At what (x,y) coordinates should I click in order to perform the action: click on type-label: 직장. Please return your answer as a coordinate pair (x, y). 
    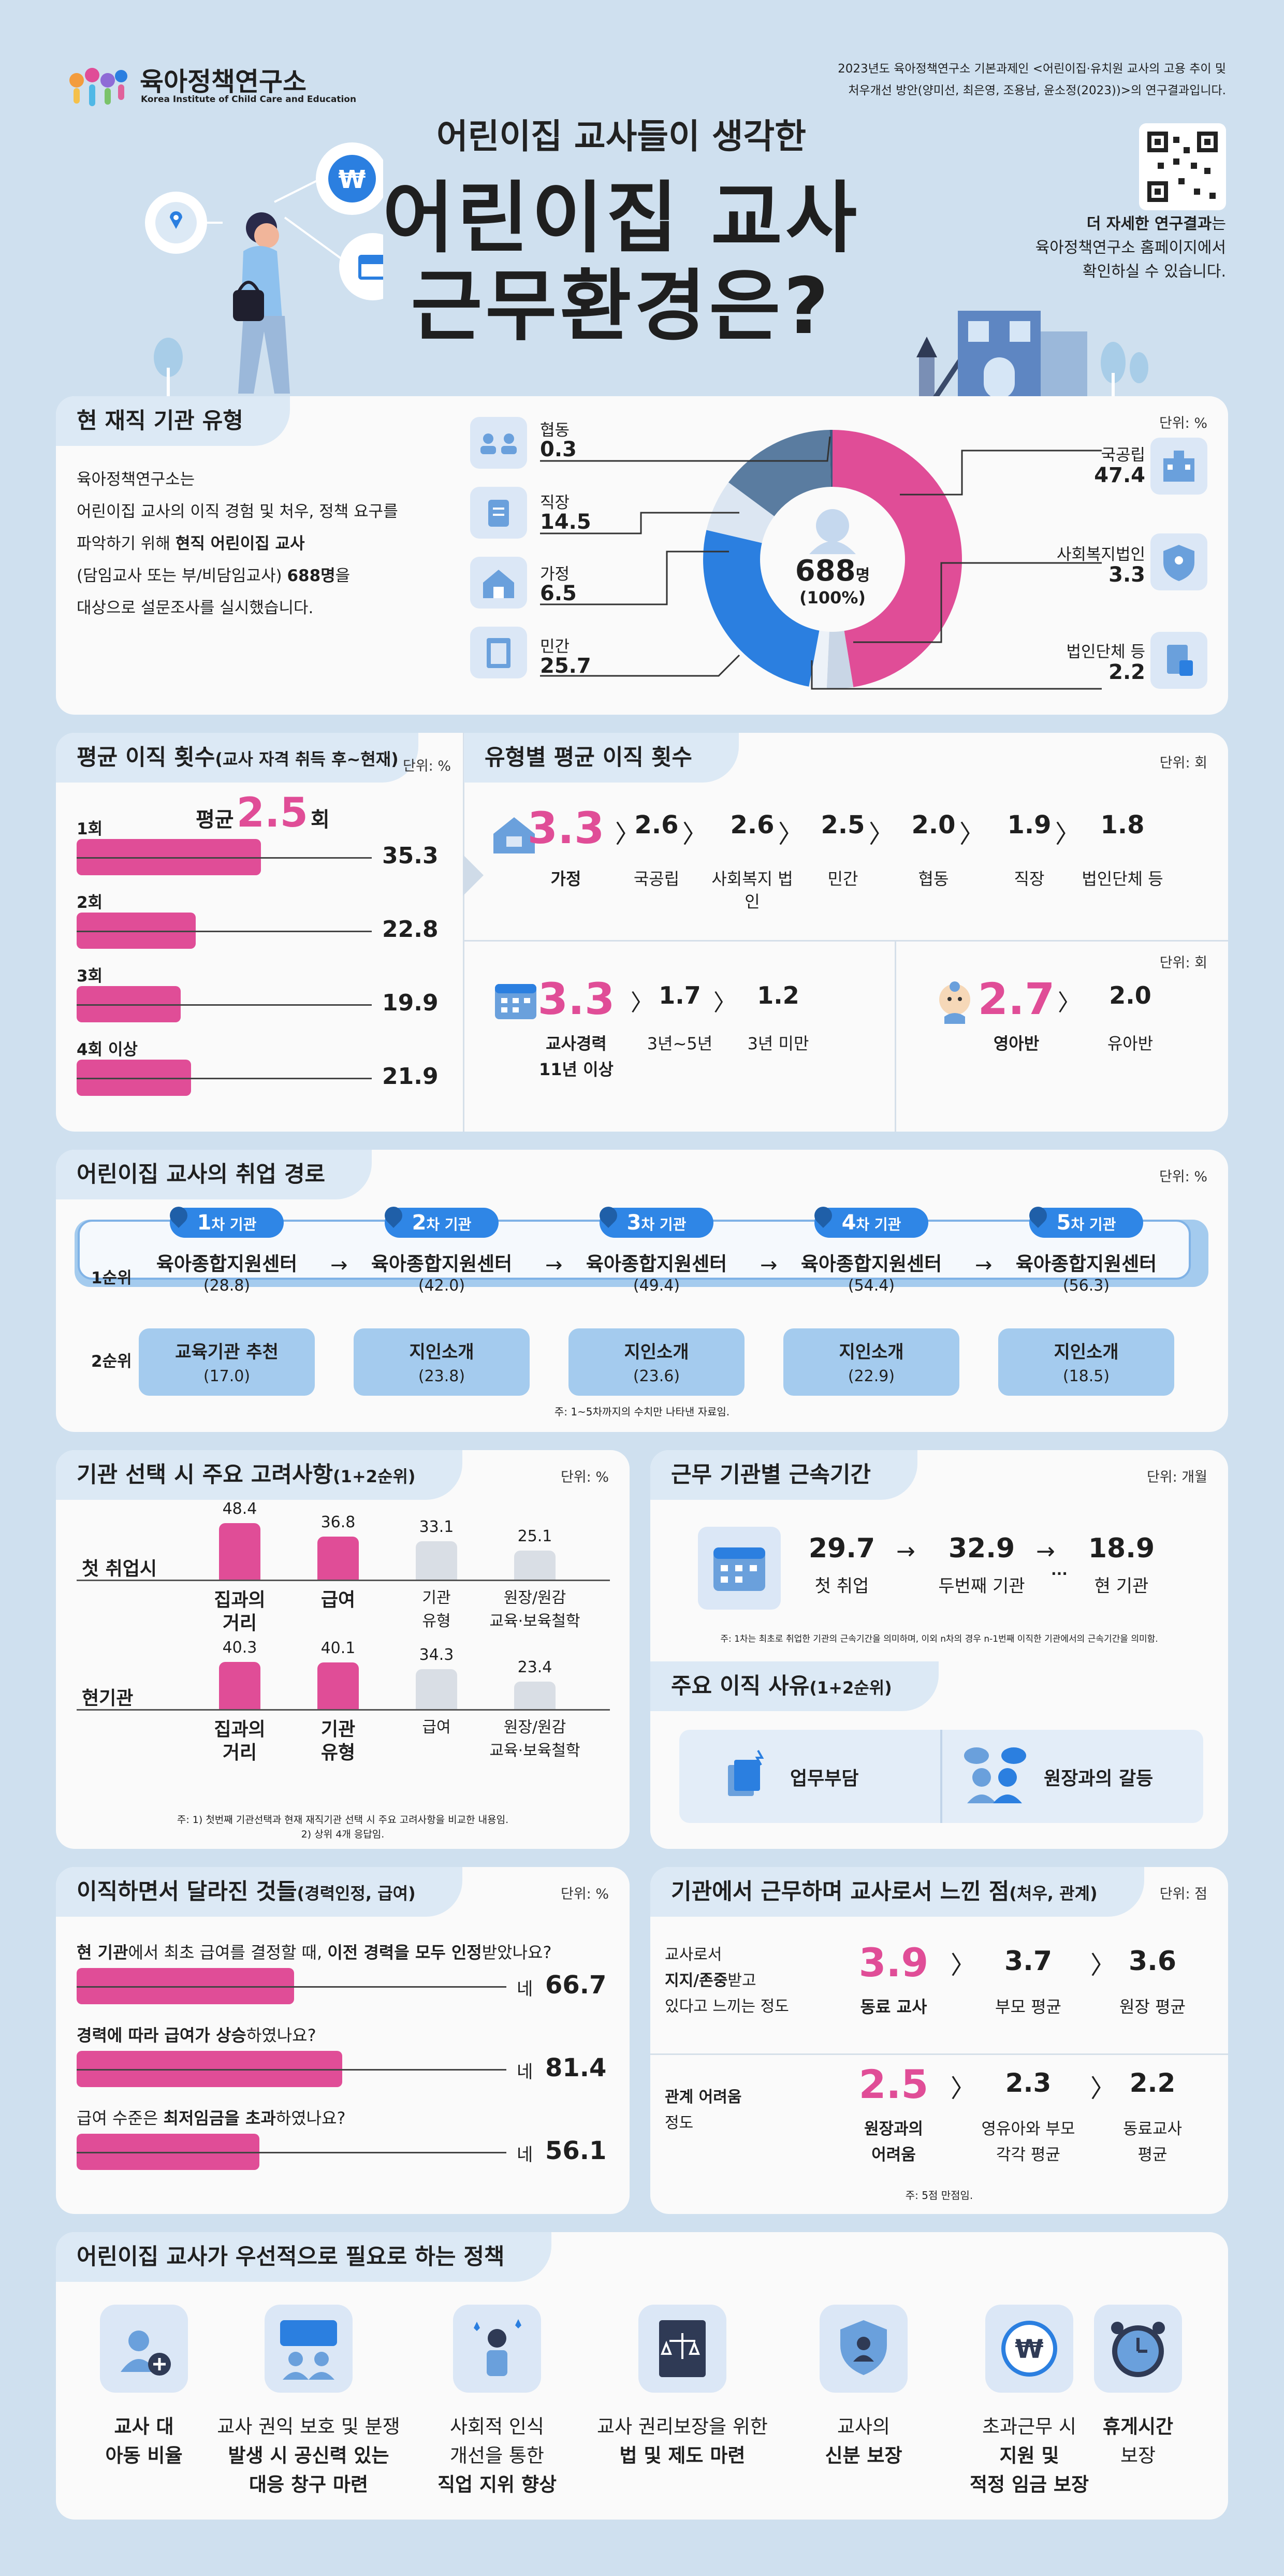
    Looking at the image, I should click on (1029, 879).